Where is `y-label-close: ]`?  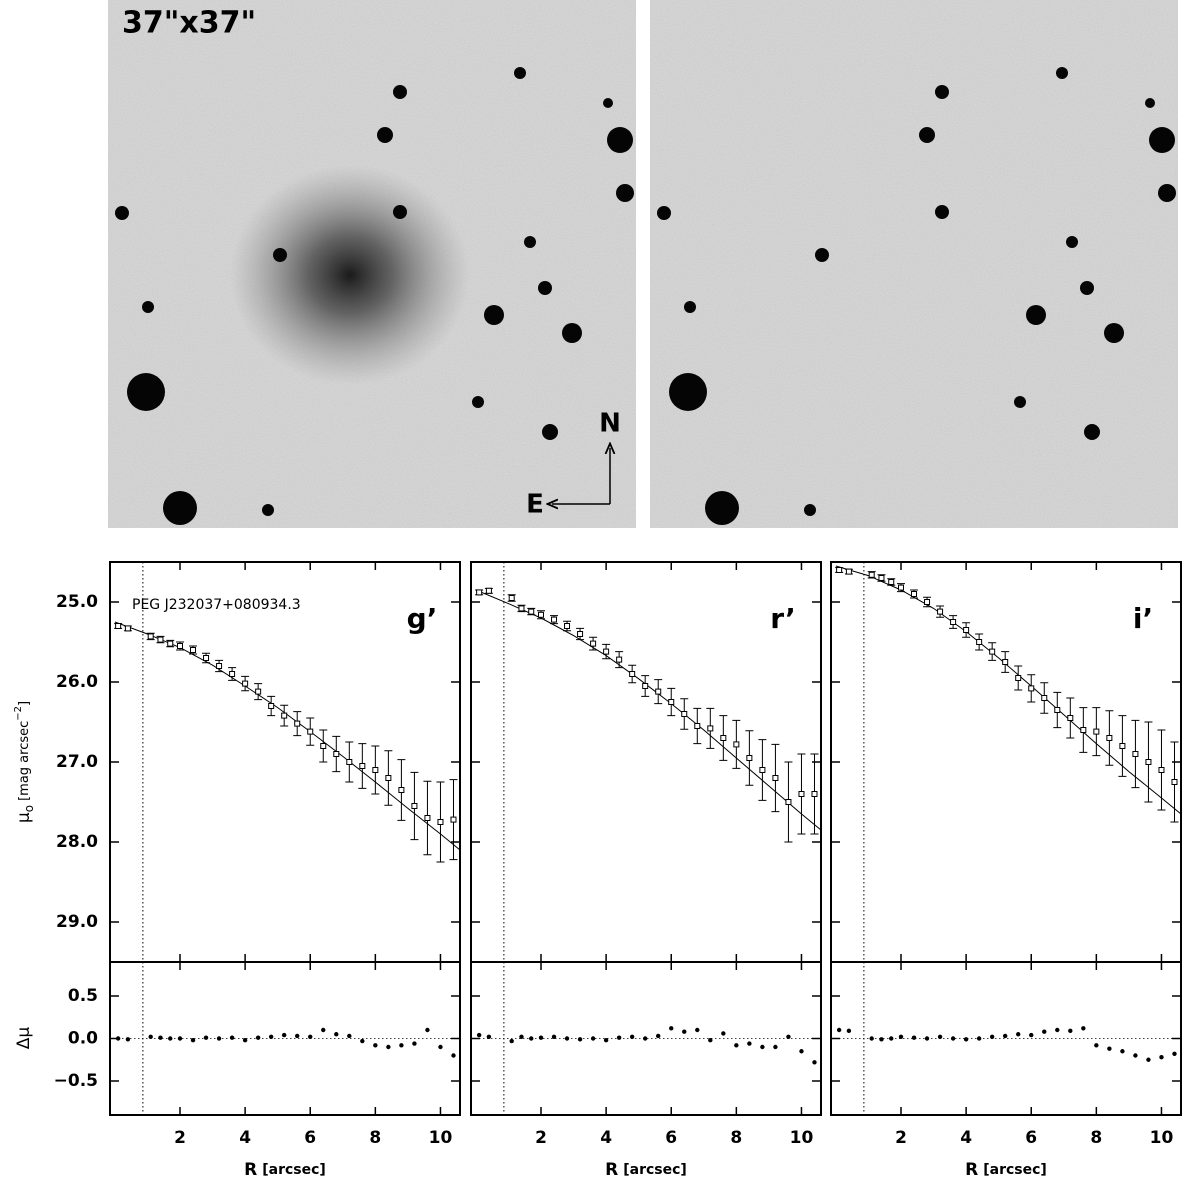 y-label-close: ] is located at coordinates (24, 703).